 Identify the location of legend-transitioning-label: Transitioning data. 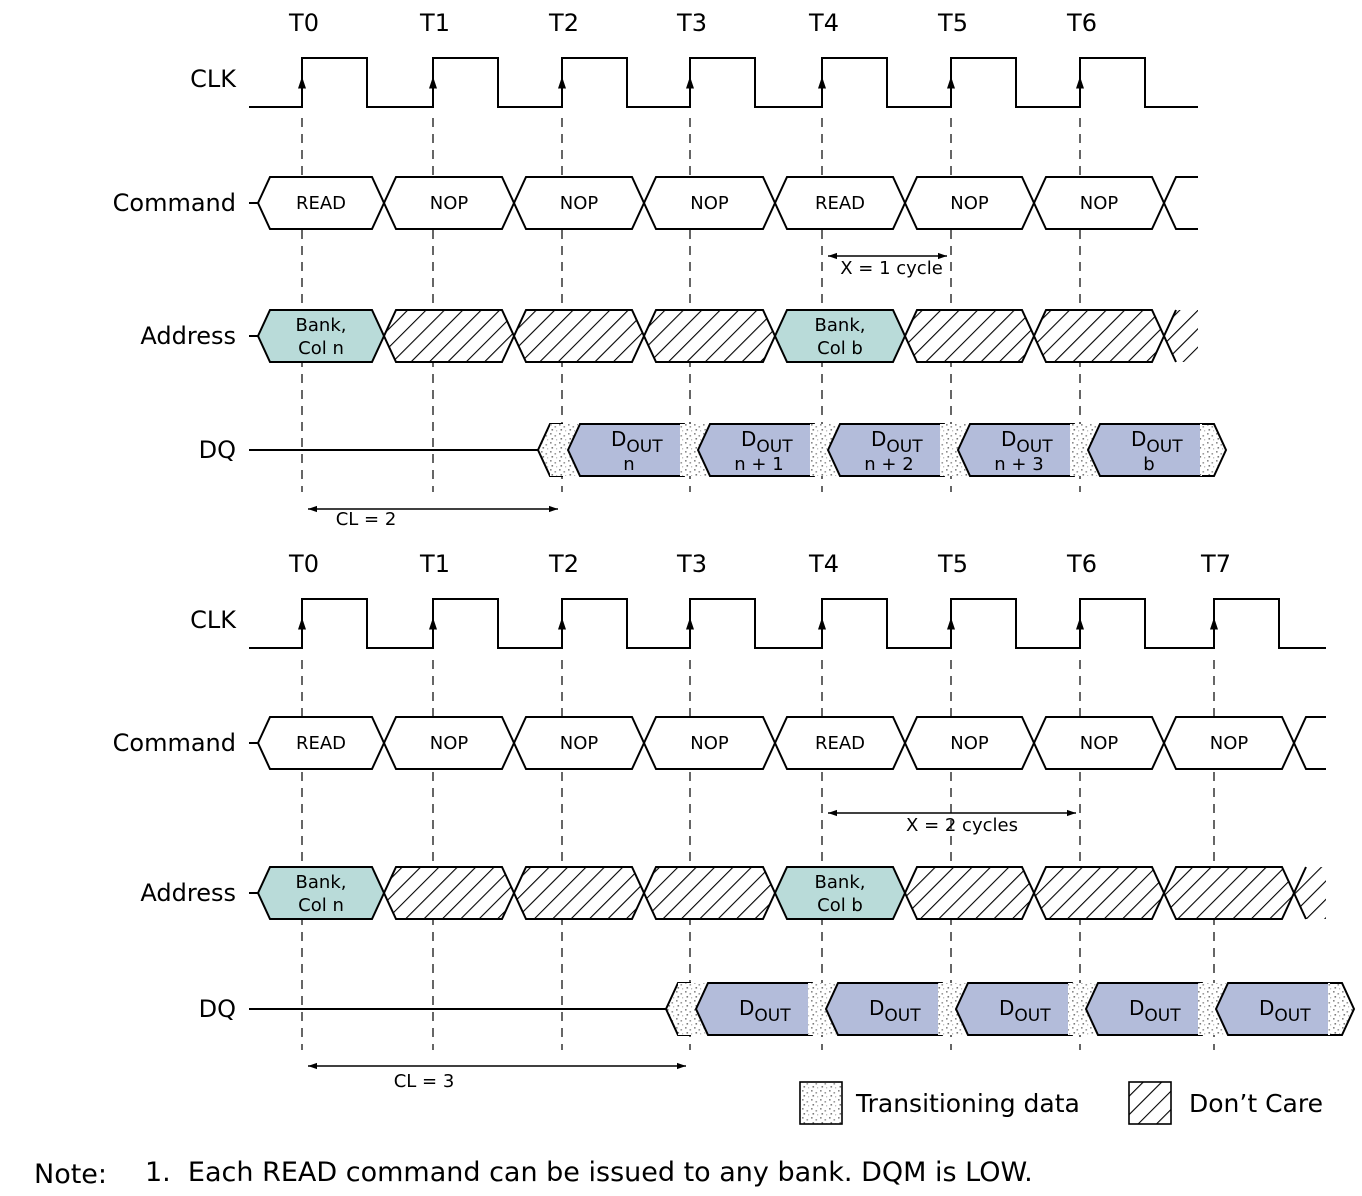
(967, 1103).